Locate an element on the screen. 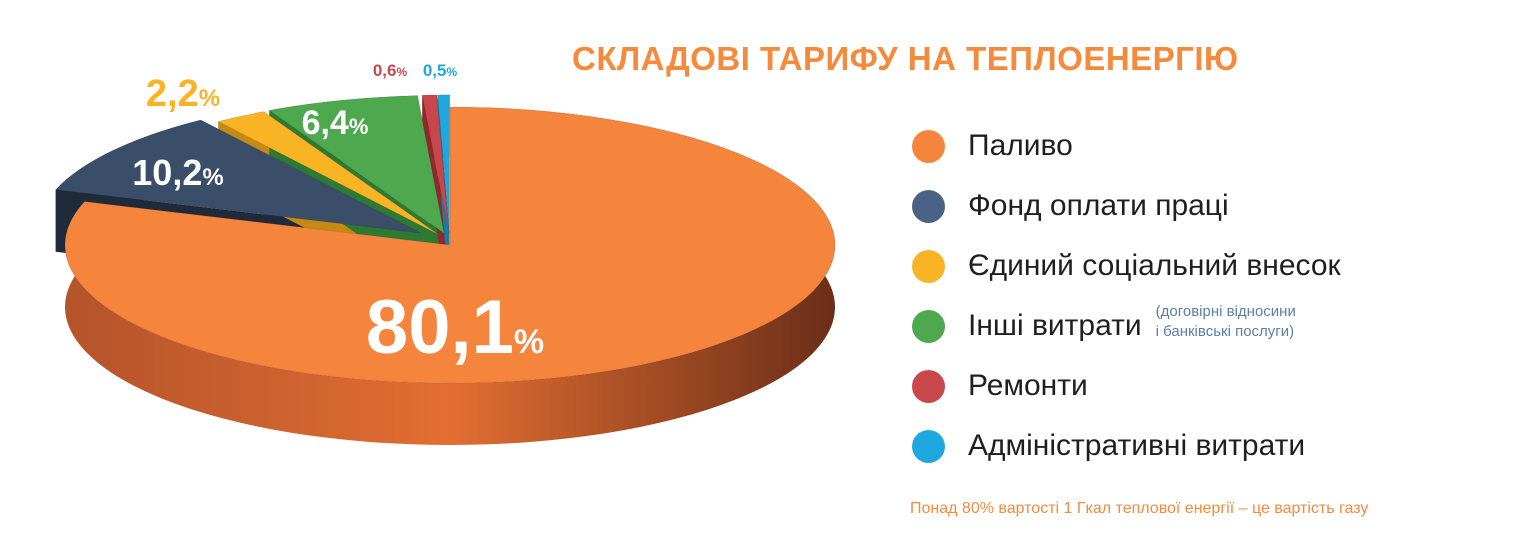 The height and width of the screenshot is (557, 1522). slice-payroll is located at coordinates (238, 176).